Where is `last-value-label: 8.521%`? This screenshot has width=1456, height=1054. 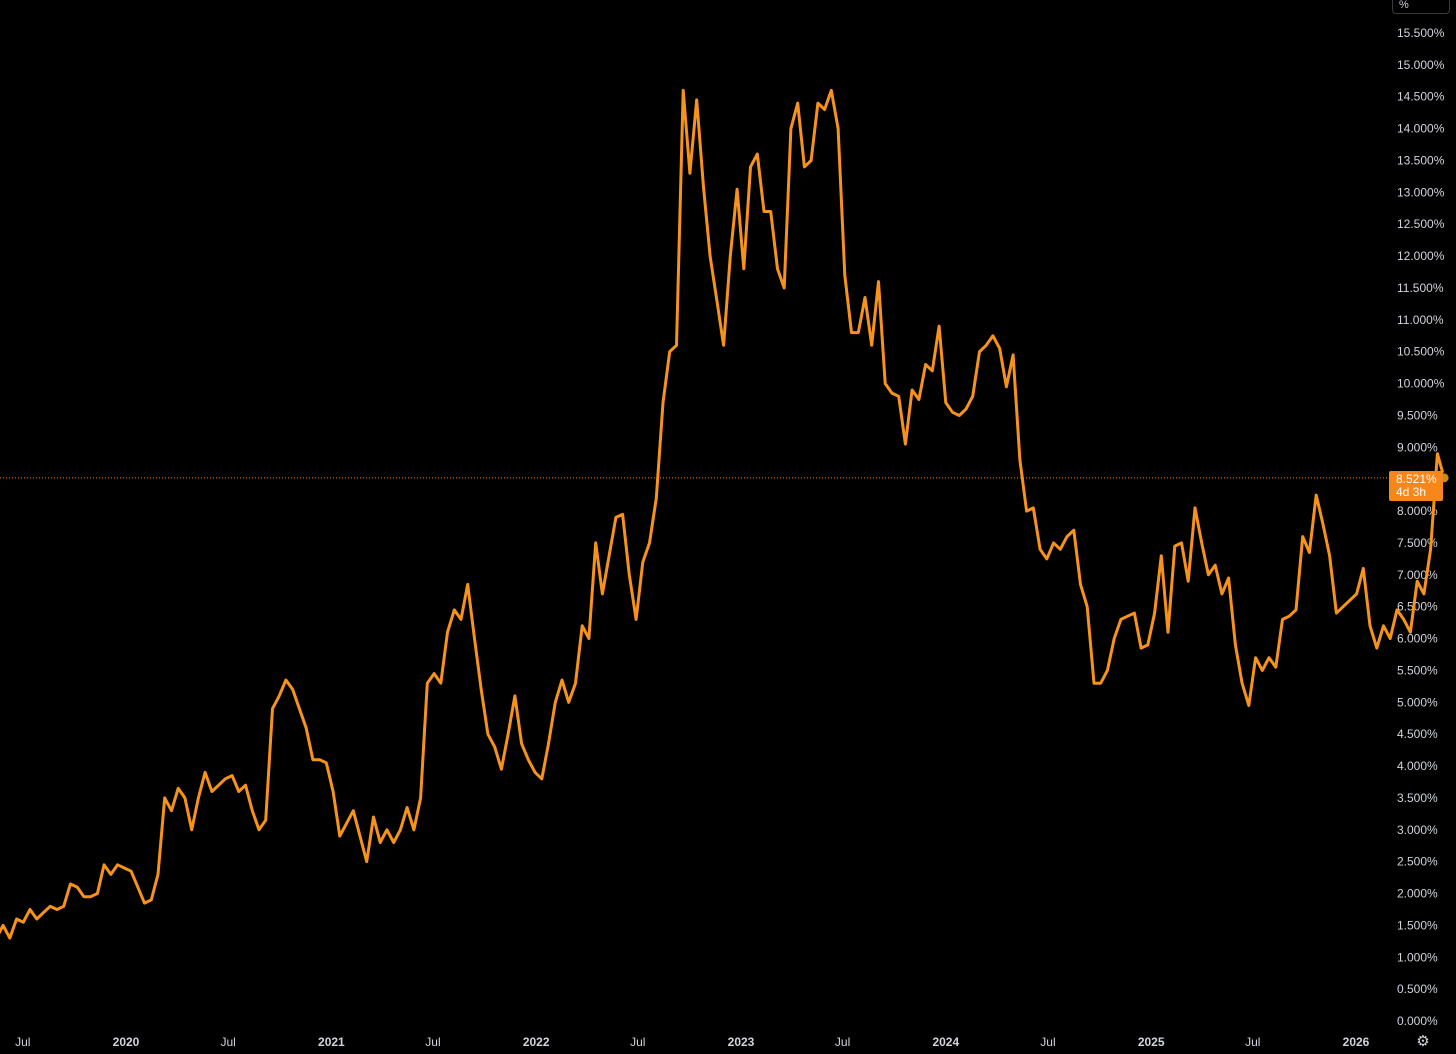 last-value-label: 8.521% is located at coordinates (1416, 479).